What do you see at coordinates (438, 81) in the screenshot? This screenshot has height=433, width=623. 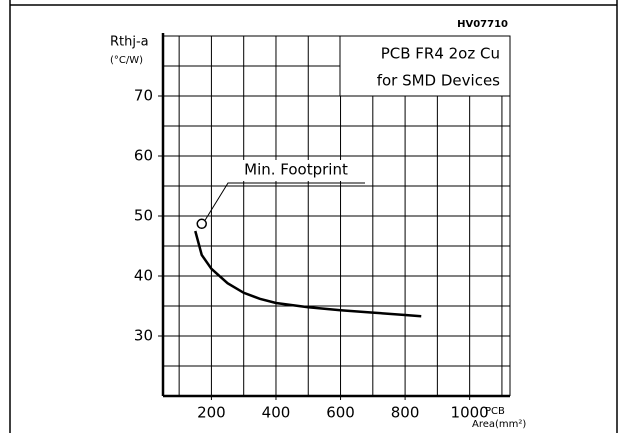 I see `legend-text: for SMD Devices` at bounding box center [438, 81].